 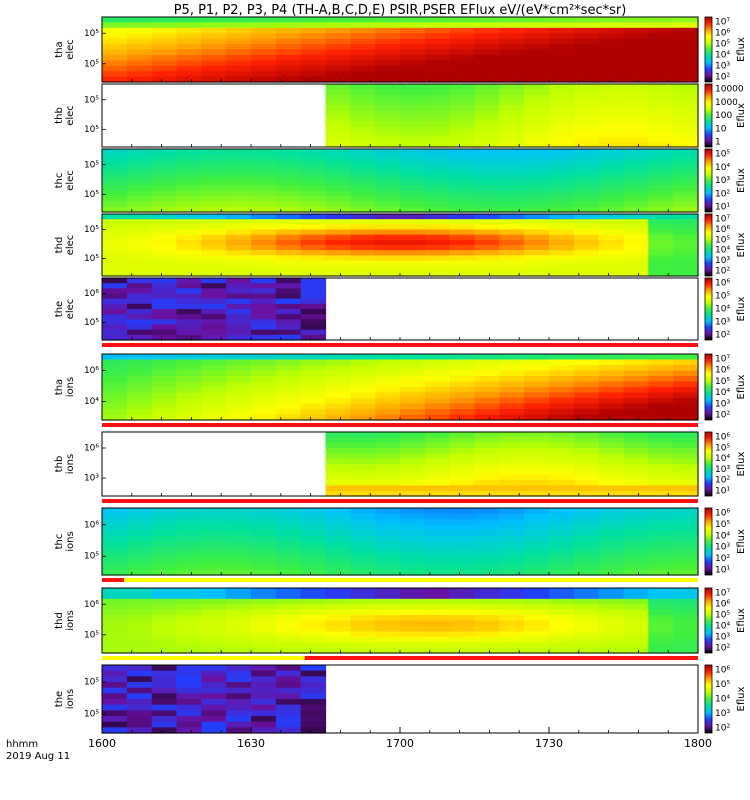 I want to click on panel-label: thc, so click(x=59, y=542).